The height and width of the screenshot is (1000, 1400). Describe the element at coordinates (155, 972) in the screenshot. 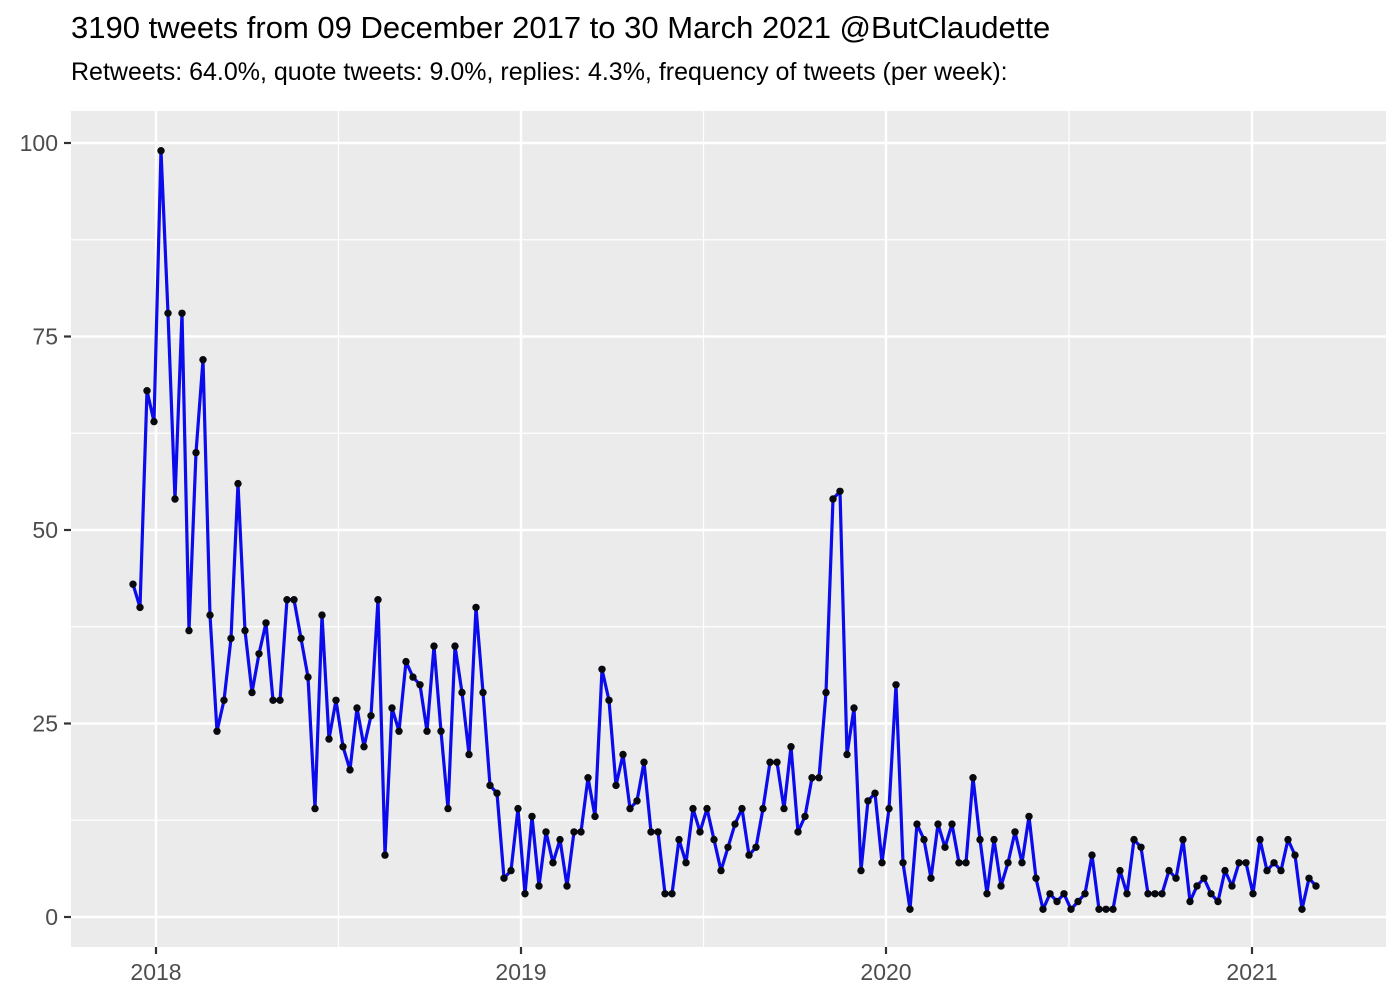

I see `x-axis-tick-label: 2018` at that location.